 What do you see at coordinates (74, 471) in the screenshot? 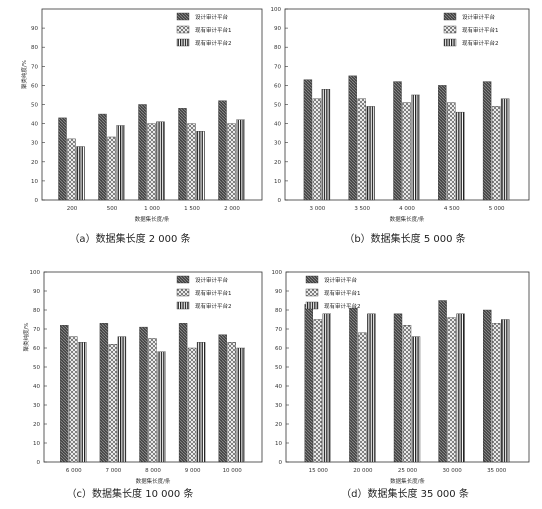
I see `x-tick-label: 6 000` at bounding box center [74, 471].